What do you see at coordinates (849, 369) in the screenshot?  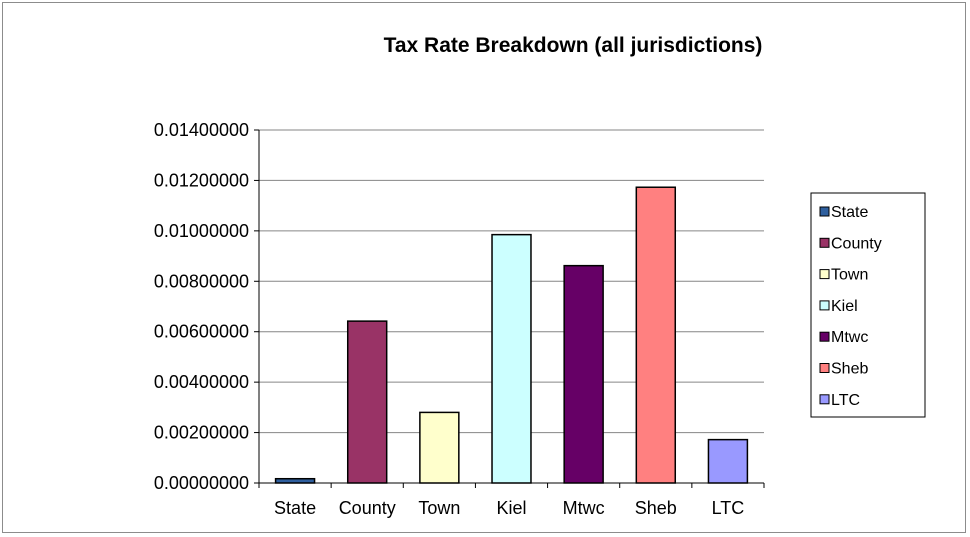 I see `legend-label: Sheb` at bounding box center [849, 369].